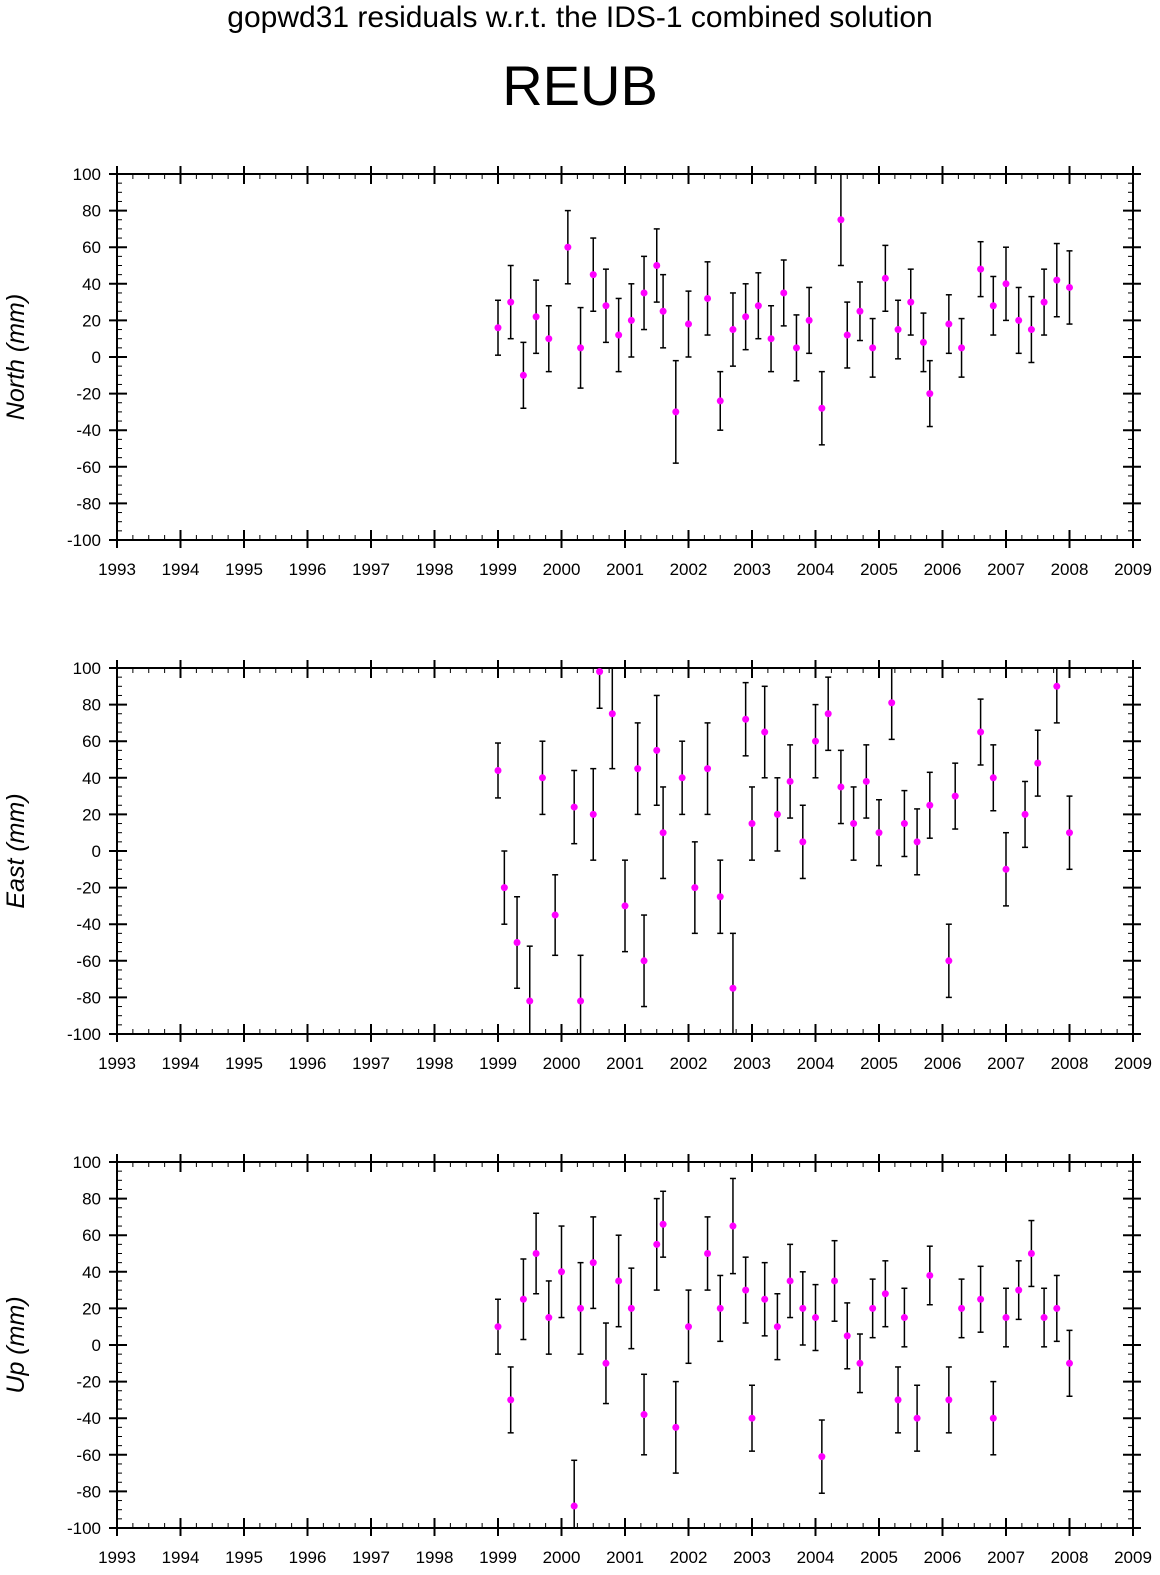 This screenshot has width=1160, height=1575. I want to click on x-tick-label: 1999, so click(498, 569).